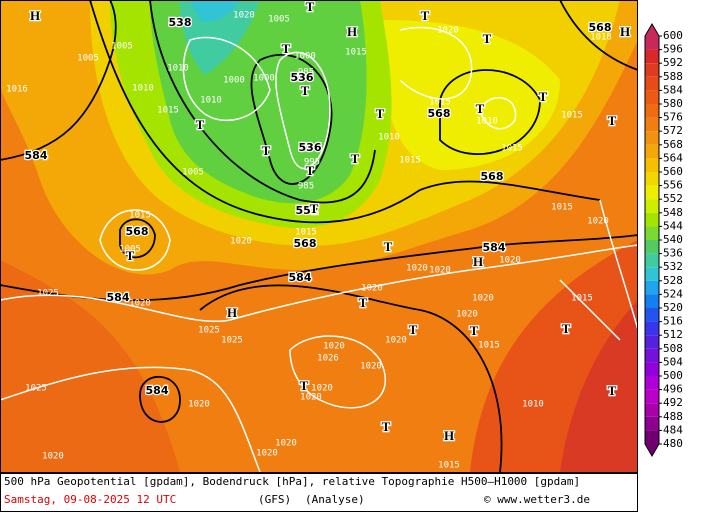  I want to click on colorbar-tick-label: 560, so click(673, 171).